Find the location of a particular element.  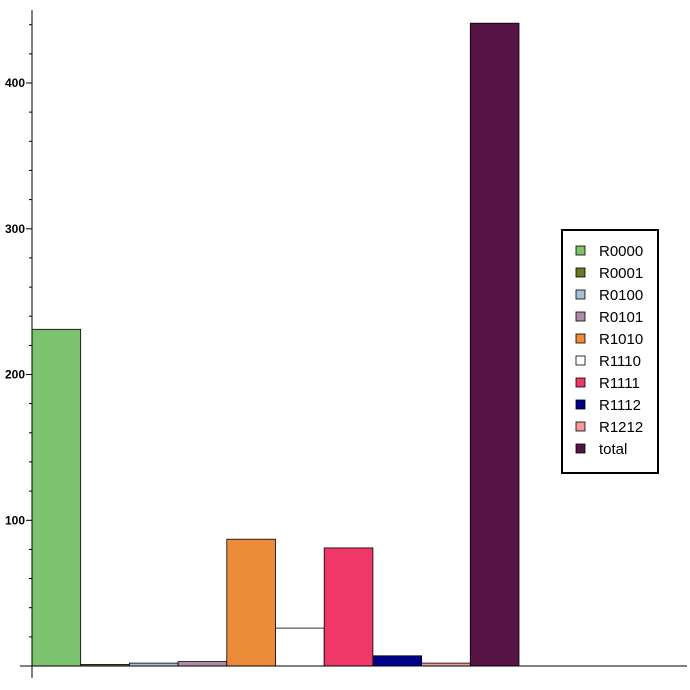

legend-label: R0100 is located at coordinates (621, 295).